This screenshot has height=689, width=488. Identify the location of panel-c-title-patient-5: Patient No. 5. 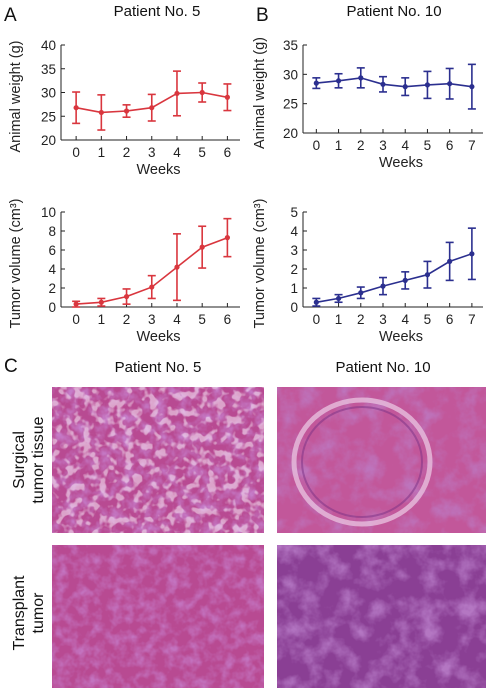
(158, 367).